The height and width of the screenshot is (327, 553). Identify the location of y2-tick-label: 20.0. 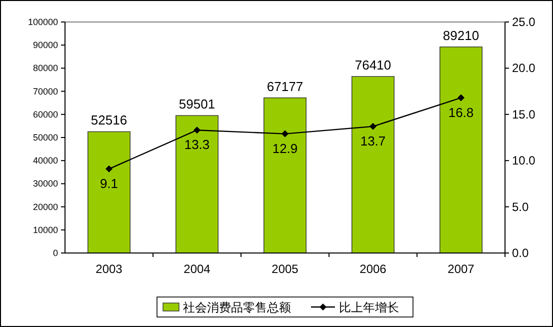
(524, 68).